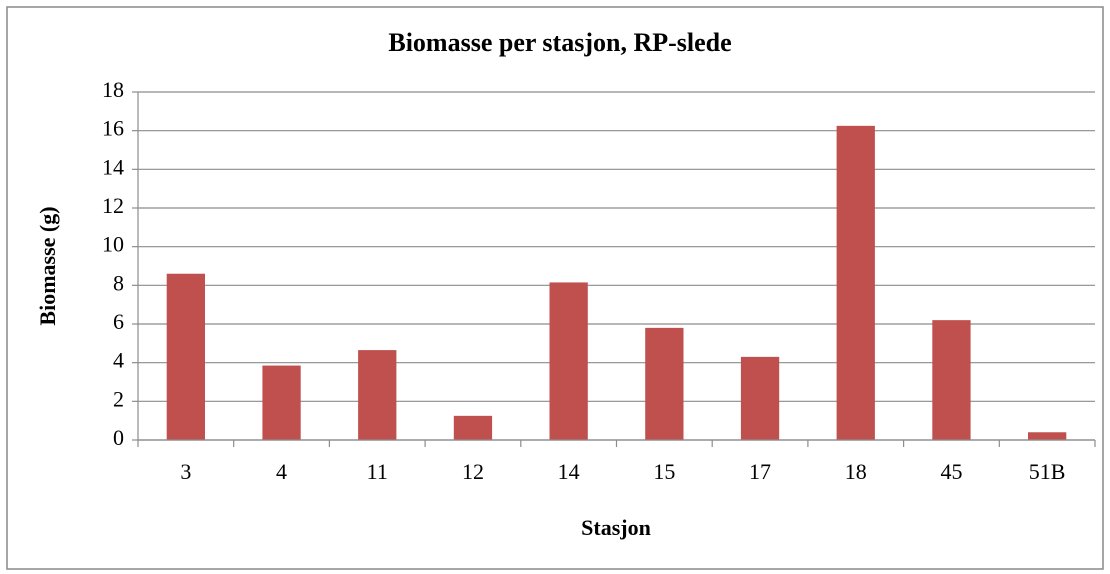 The width and height of the screenshot is (1110, 574). What do you see at coordinates (616, 527) in the screenshot?
I see `x-axis-label: Stasjon` at bounding box center [616, 527].